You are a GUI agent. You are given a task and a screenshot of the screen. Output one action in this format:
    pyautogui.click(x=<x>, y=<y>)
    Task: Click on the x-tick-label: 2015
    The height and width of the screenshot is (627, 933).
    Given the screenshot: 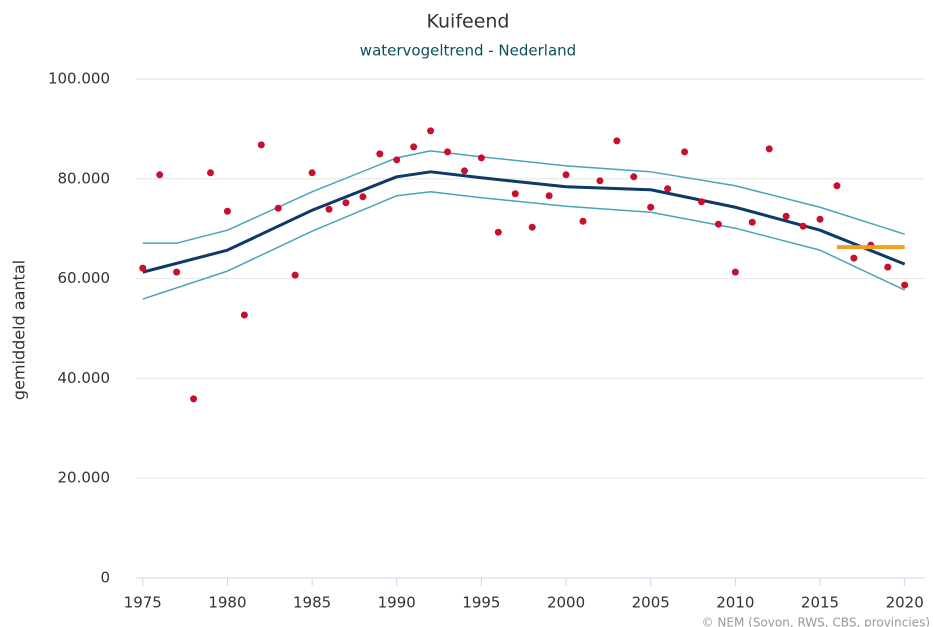 What is the action you would take?
    pyautogui.click(x=820, y=603)
    